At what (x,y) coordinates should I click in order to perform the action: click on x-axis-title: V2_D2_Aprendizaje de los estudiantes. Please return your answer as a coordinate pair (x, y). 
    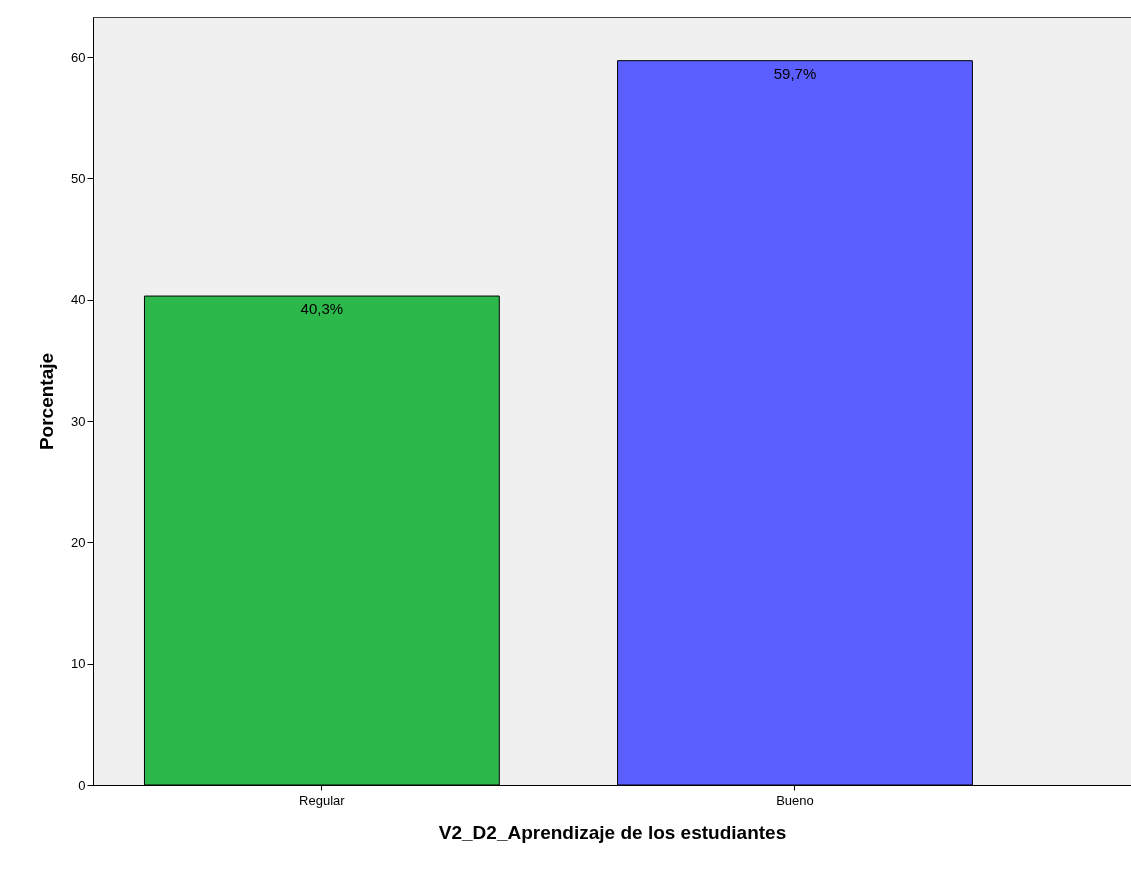
    Looking at the image, I should click on (612, 832).